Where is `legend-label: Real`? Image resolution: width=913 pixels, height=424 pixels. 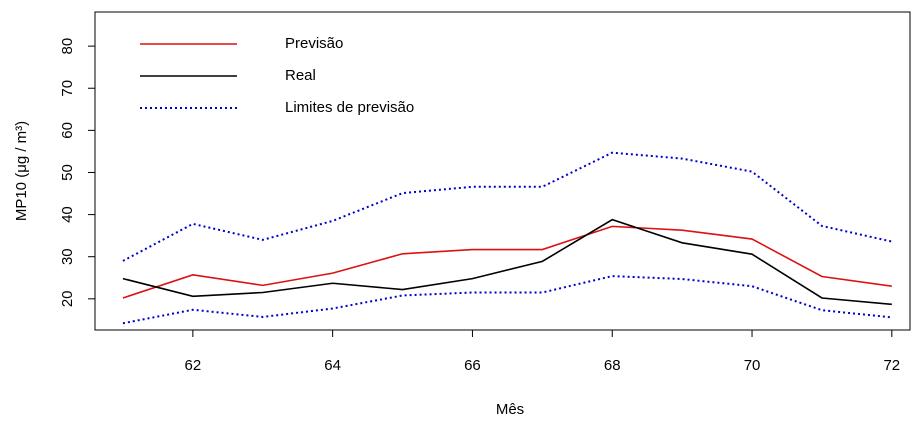 legend-label: Real is located at coordinates (300, 75).